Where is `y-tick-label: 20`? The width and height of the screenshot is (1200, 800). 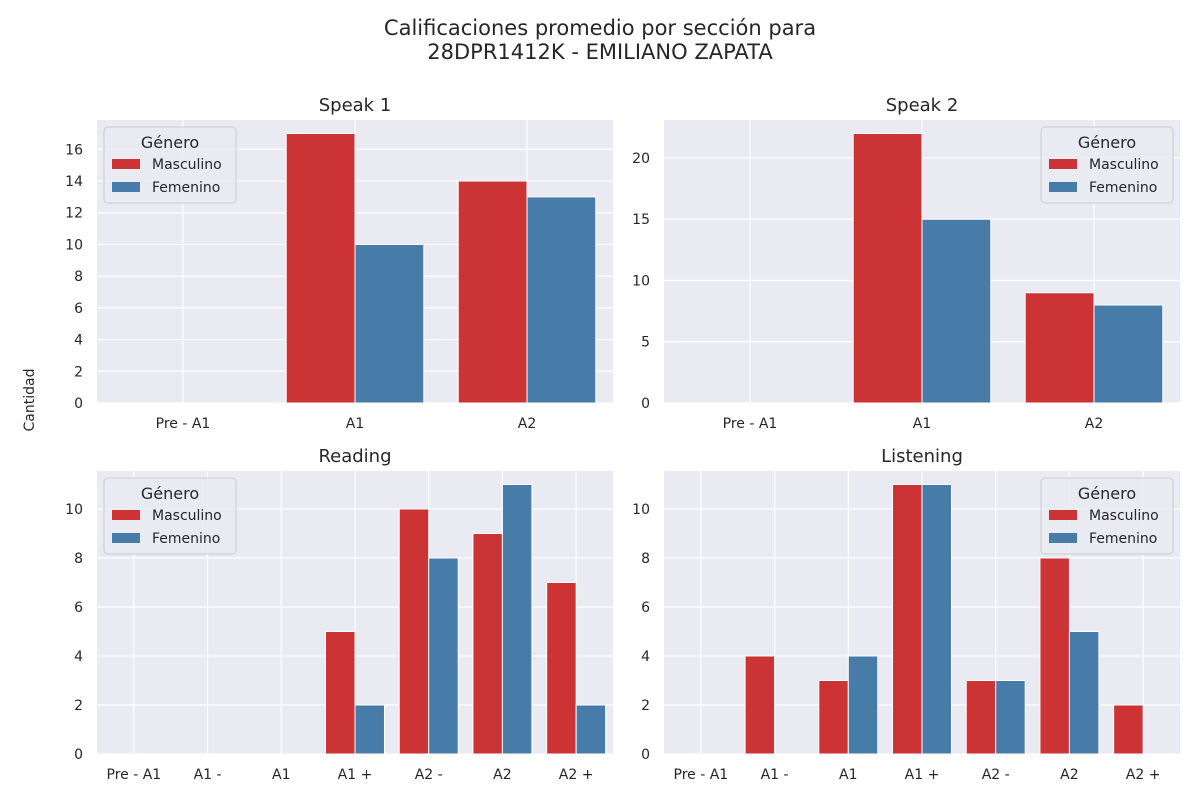
y-tick-label: 20 is located at coordinates (641, 159).